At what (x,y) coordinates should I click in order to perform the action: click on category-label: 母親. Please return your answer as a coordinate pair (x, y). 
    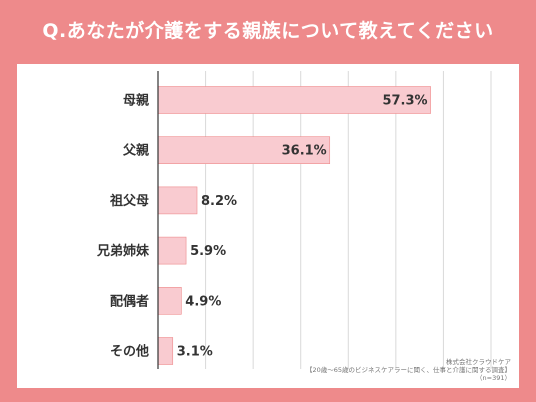
    Looking at the image, I should click on (136, 101).